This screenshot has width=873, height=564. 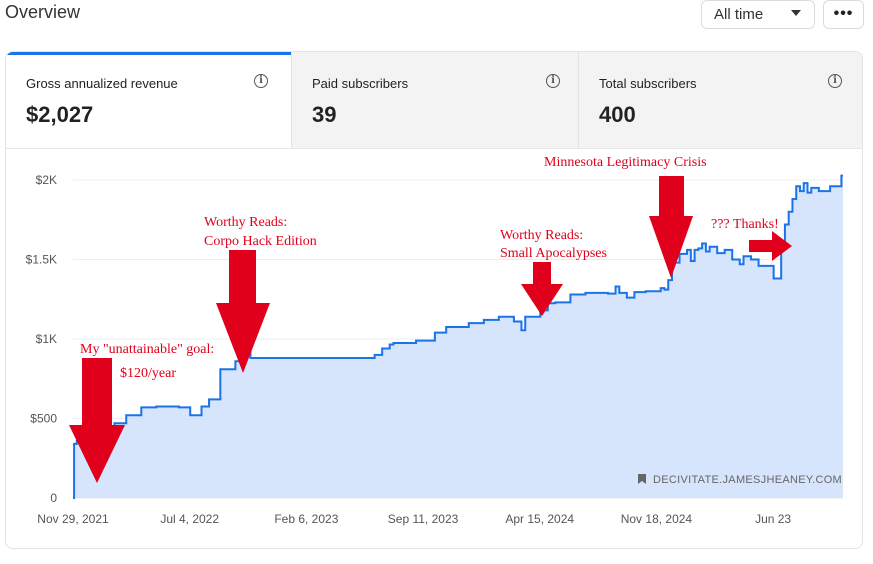 I want to click on arrow-corpo-hack-icon, so click(x=243, y=311).